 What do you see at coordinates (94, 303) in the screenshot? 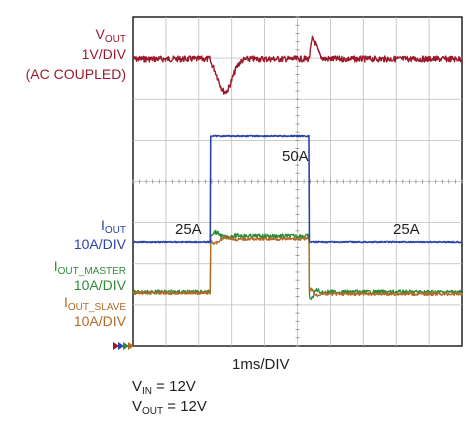
I see `iout-slave-label: IOUT_SLAVE` at bounding box center [94, 303].